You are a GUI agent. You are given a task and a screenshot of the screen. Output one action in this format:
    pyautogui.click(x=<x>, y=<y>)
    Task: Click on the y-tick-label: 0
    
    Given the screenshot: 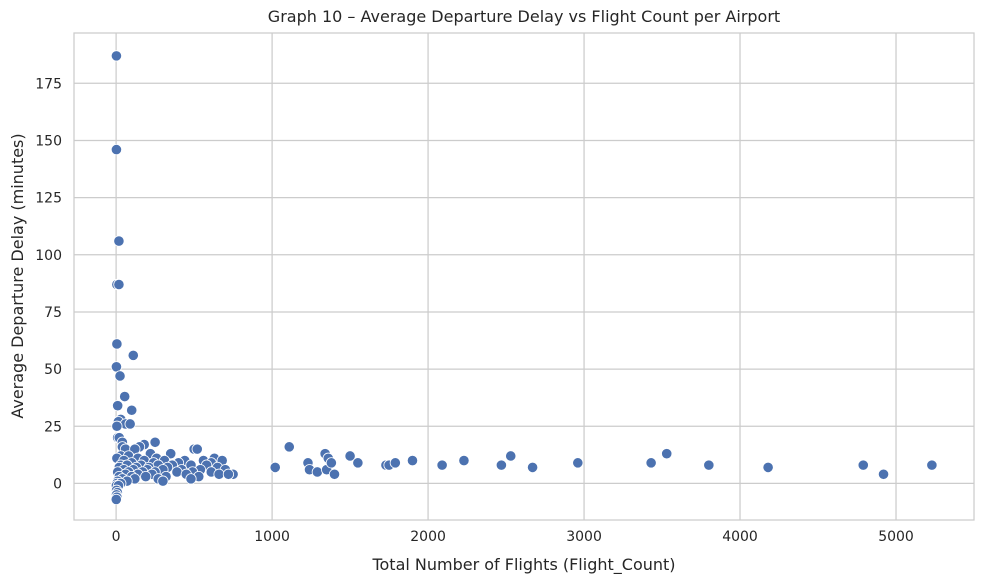 What is the action you would take?
    pyautogui.click(x=57, y=484)
    